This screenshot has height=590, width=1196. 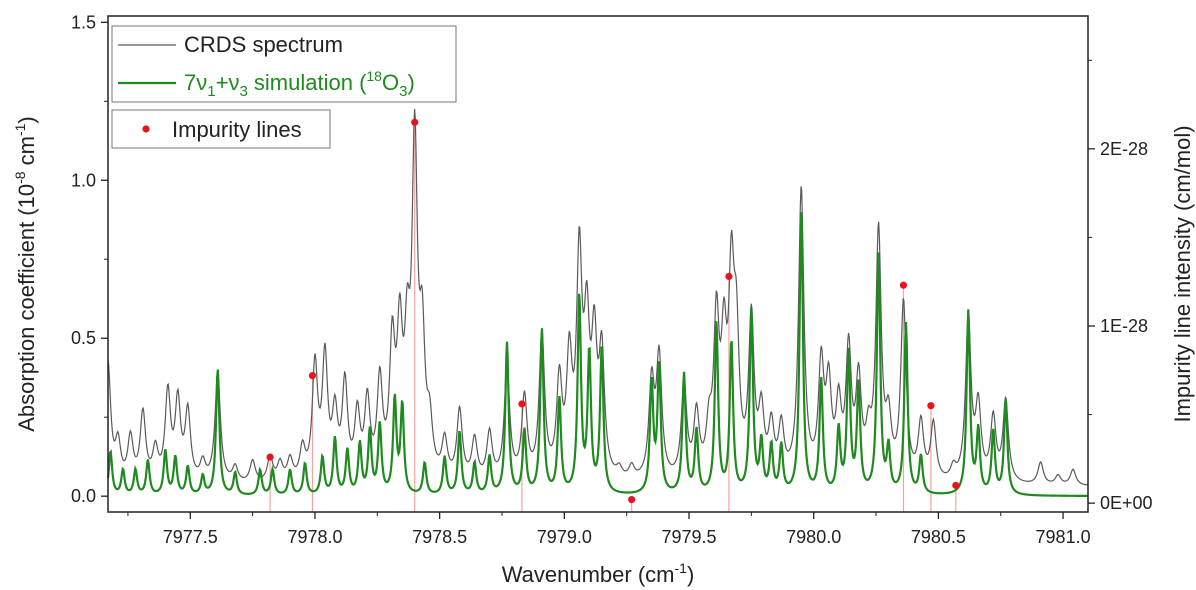 I want to click on legend-sim-part-3: 3, so click(x=243, y=91).